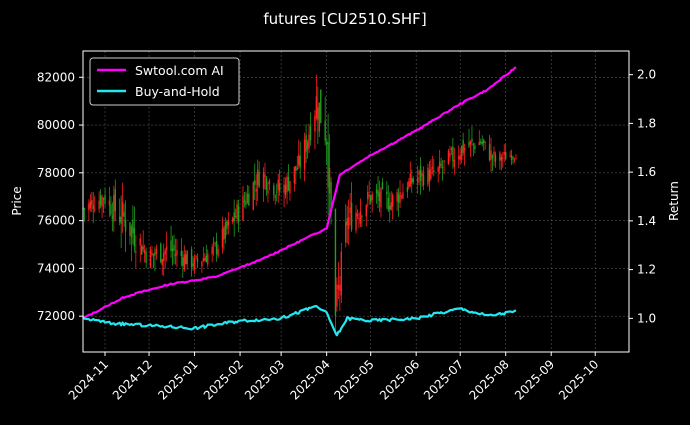 The image size is (690, 425). Describe the element at coordinates (344, 19) in the screenshot. I see `chart-title: futures [CU2510.SHF]` at that location.